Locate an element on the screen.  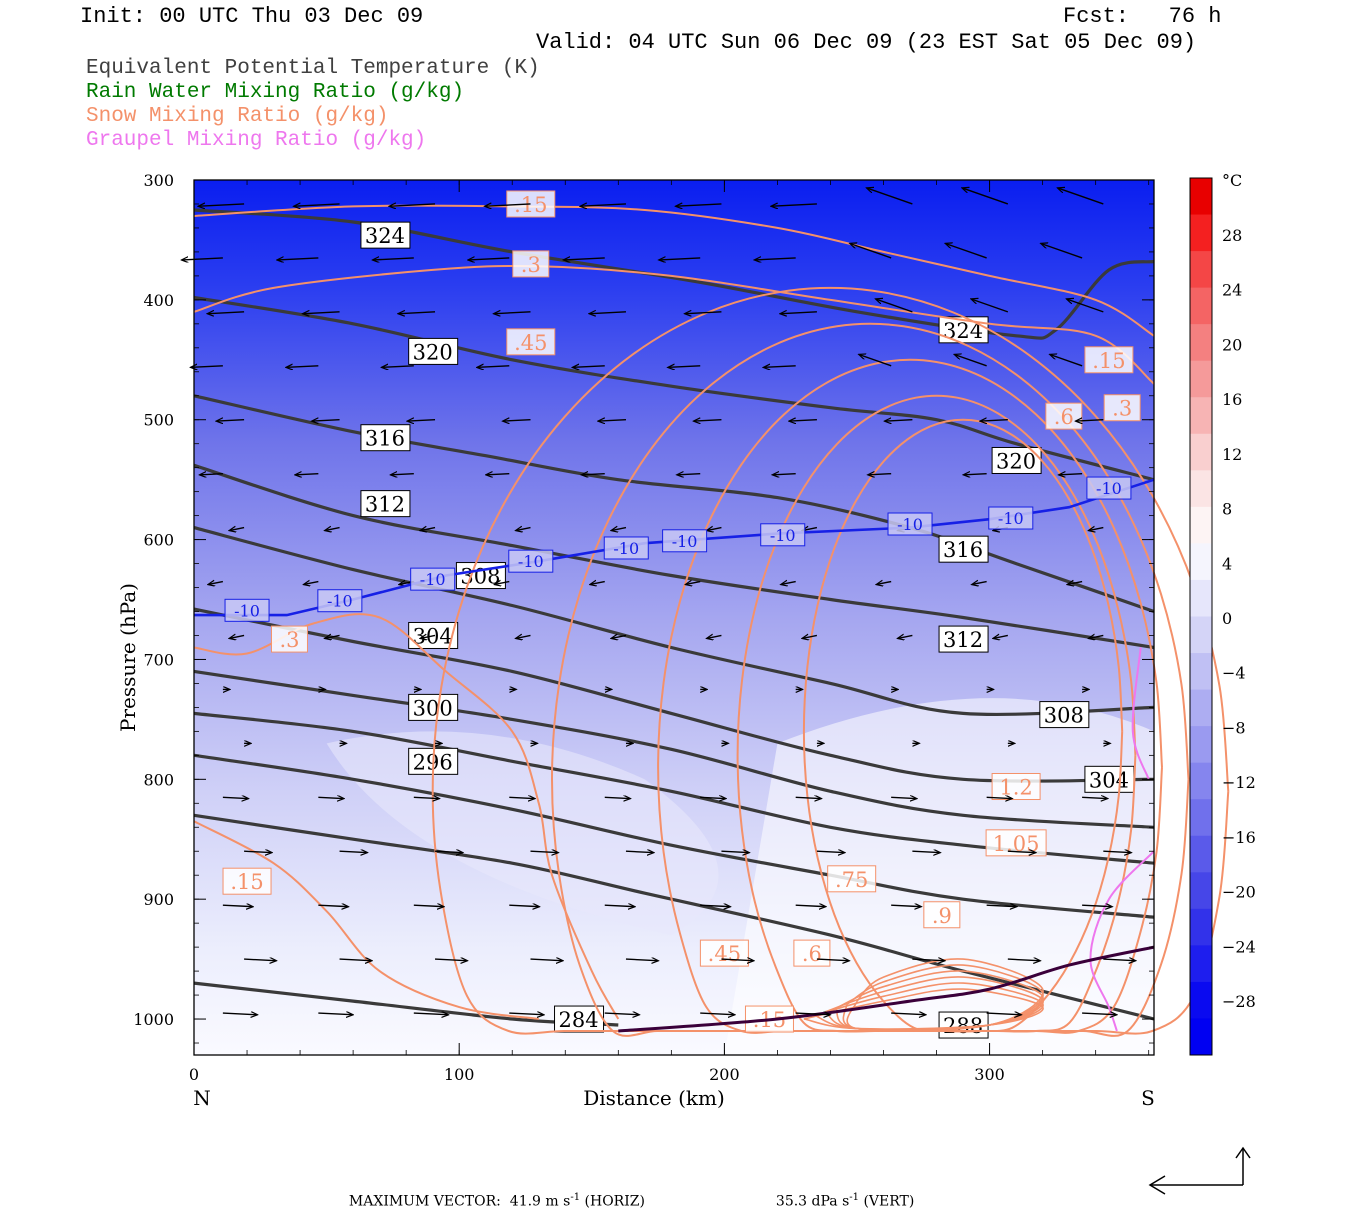
isotherm-label-box is located at coordinates (340, 601).